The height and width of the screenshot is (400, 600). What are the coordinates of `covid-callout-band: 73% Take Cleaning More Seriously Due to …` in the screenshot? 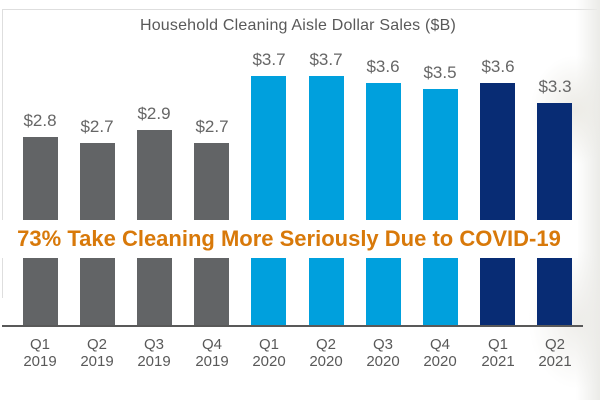 It's located at (289, 239).